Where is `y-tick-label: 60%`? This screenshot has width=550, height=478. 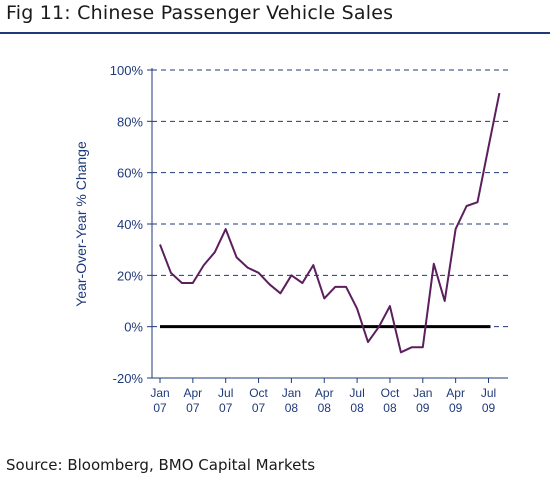
y-tick-label: 60% is located at coordinates (130, 173).